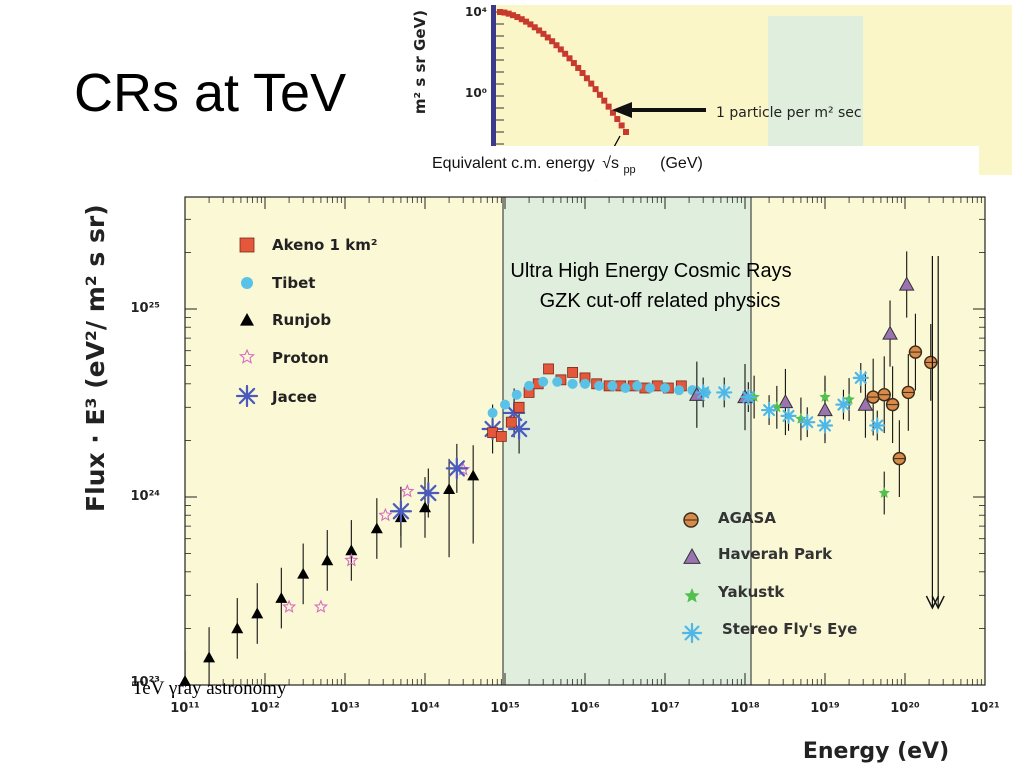 This screenshot has width=1024, height=768. I want to click on slide-title: CRs at TeV, so click(210, 93).